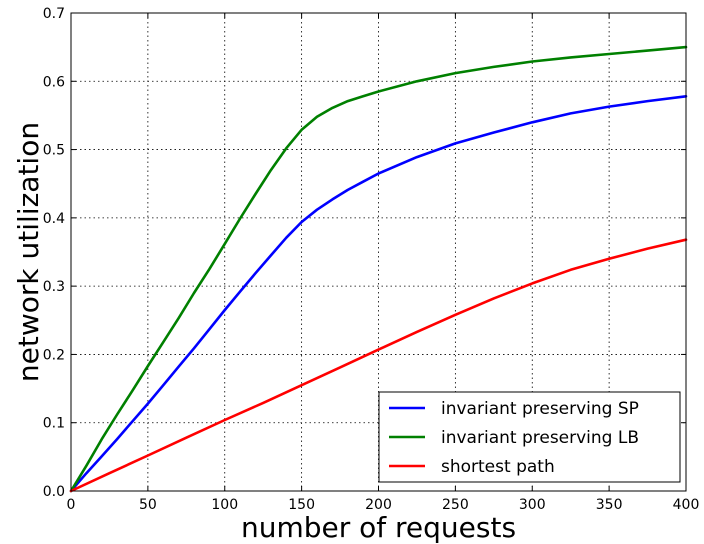  What do you see at coordinates (71, 505) in the screenshot?
I see `x-tick-label: 0` at bounding box center [71, 505].